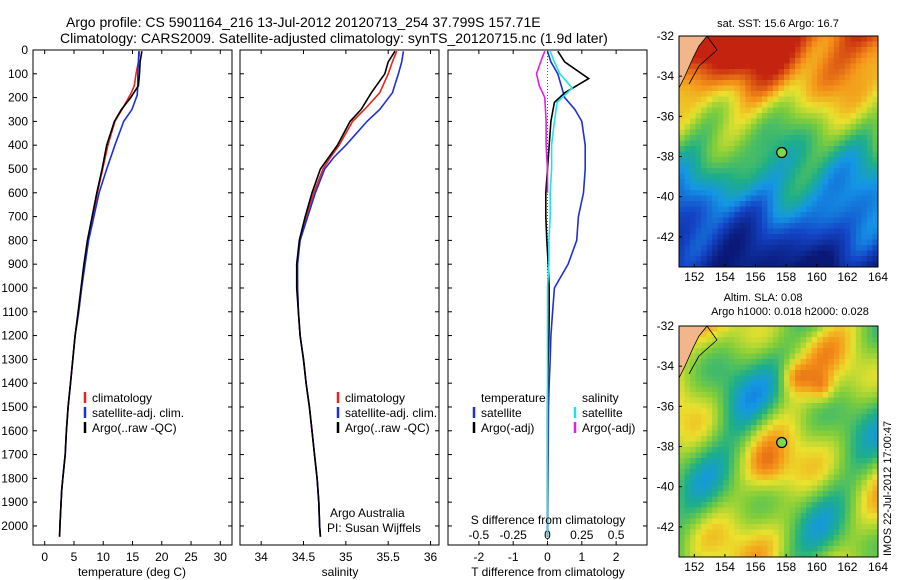  What do you see at coordinates (345, 293) in the screenshot?
I see `argo-line` at bounding box center [345, 293].